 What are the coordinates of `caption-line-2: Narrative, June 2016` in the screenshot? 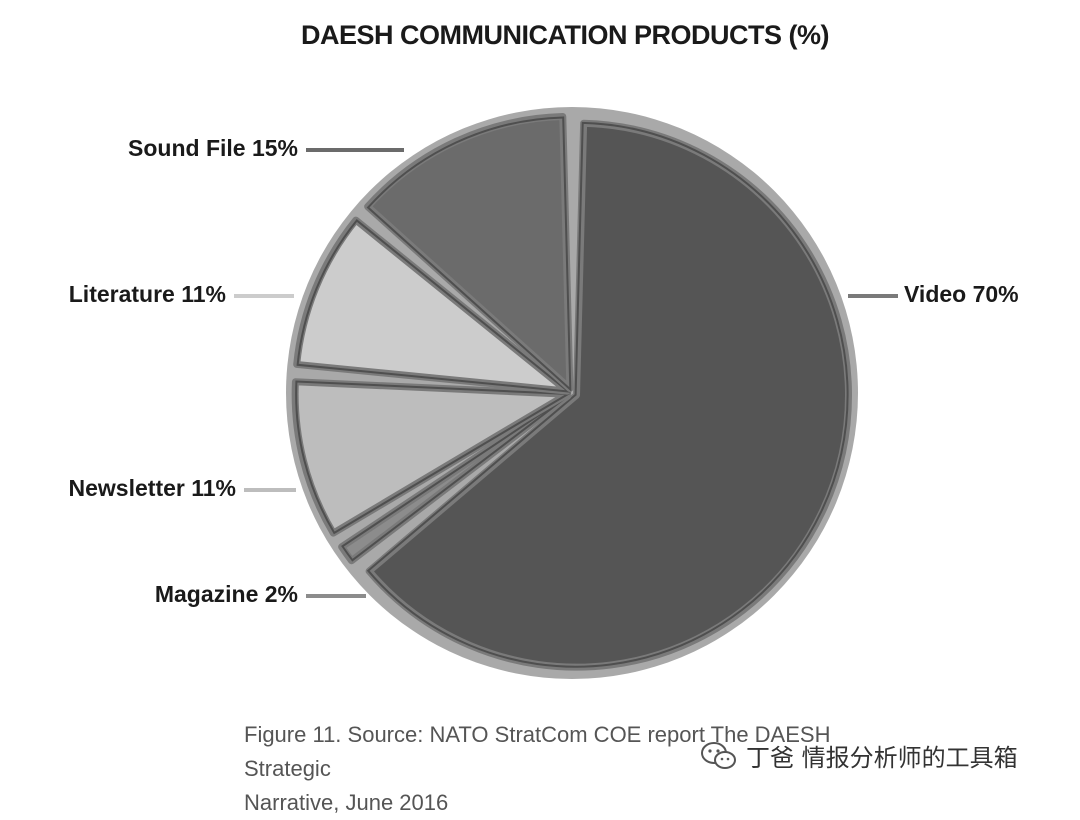 It's located at (346, 802).